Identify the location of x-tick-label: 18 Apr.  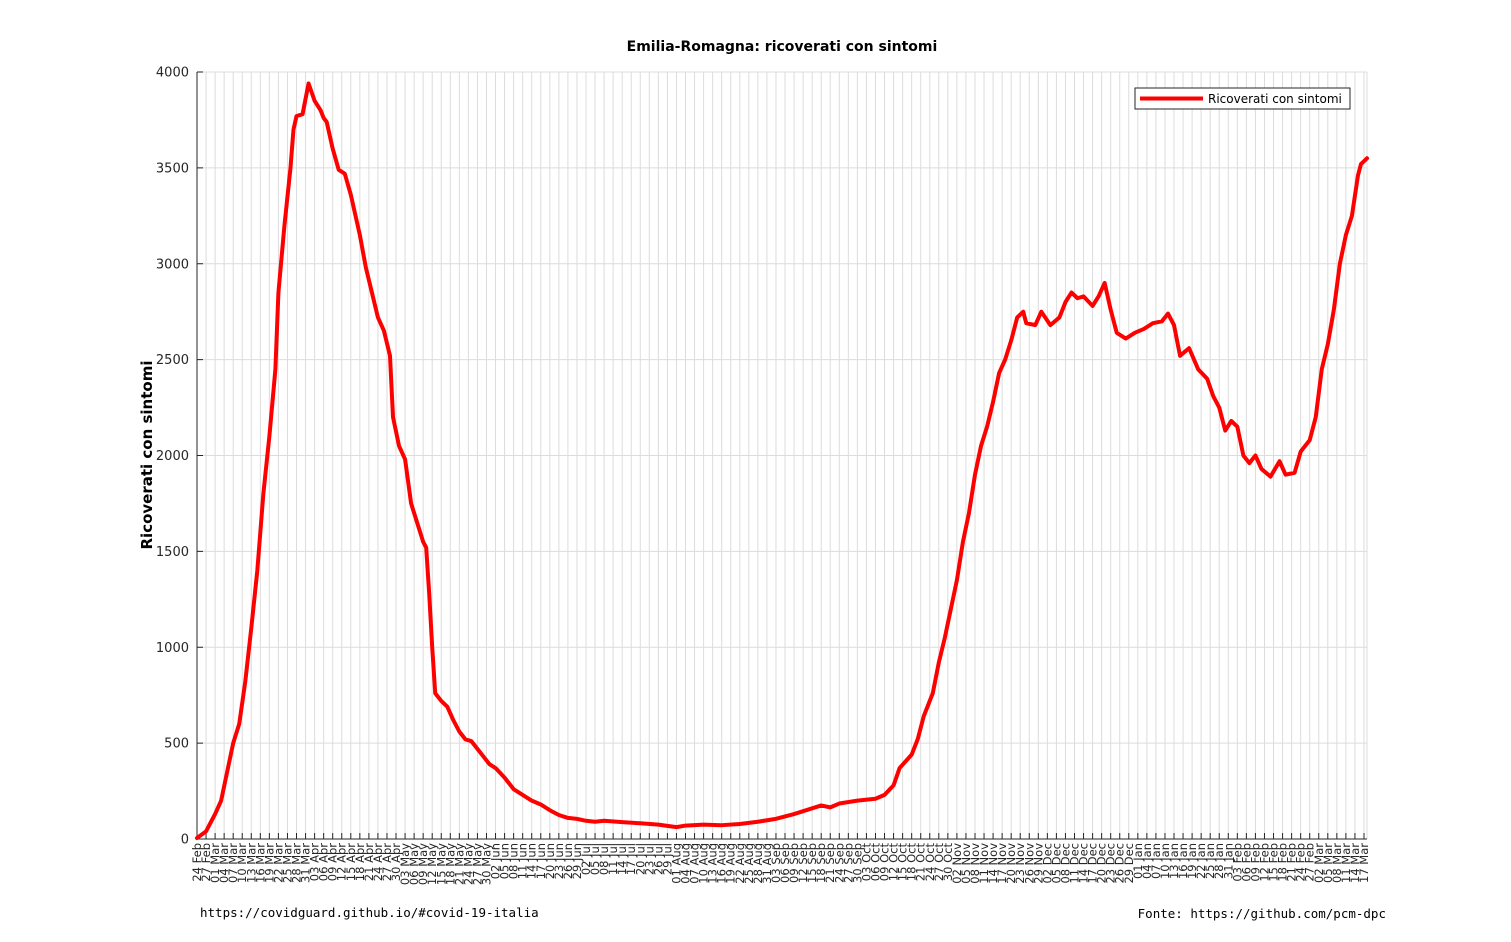
(360, 862).